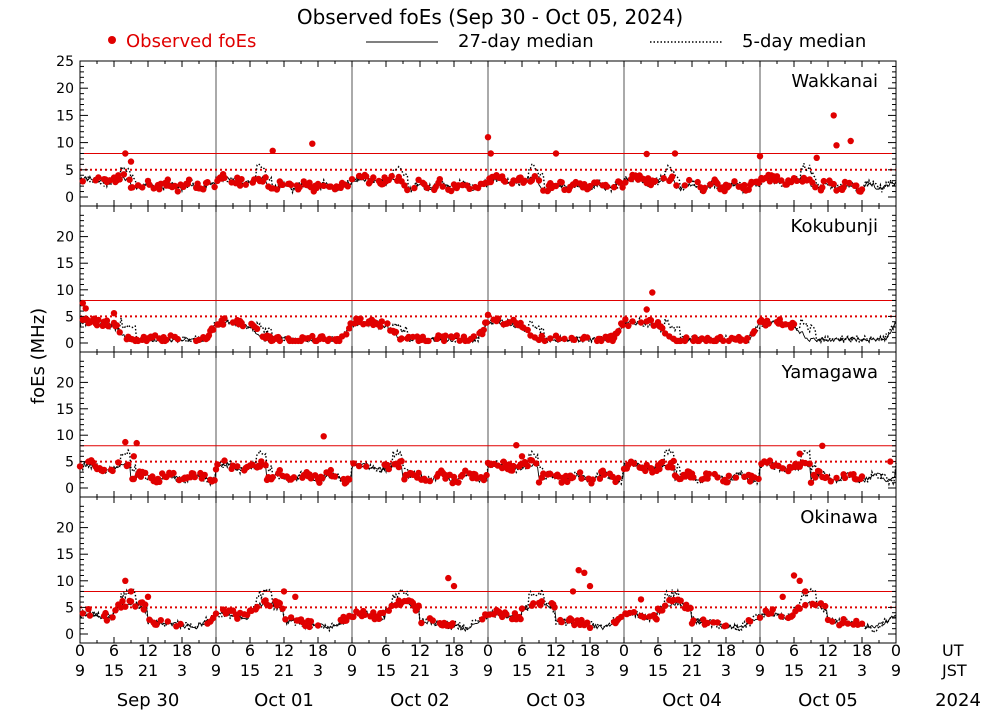 This screenshot has width=1000, height=714. What do you see at coordinates (488, 330) in the screenshot?
I see `median-5day-line` at bounding box center [488, 330].